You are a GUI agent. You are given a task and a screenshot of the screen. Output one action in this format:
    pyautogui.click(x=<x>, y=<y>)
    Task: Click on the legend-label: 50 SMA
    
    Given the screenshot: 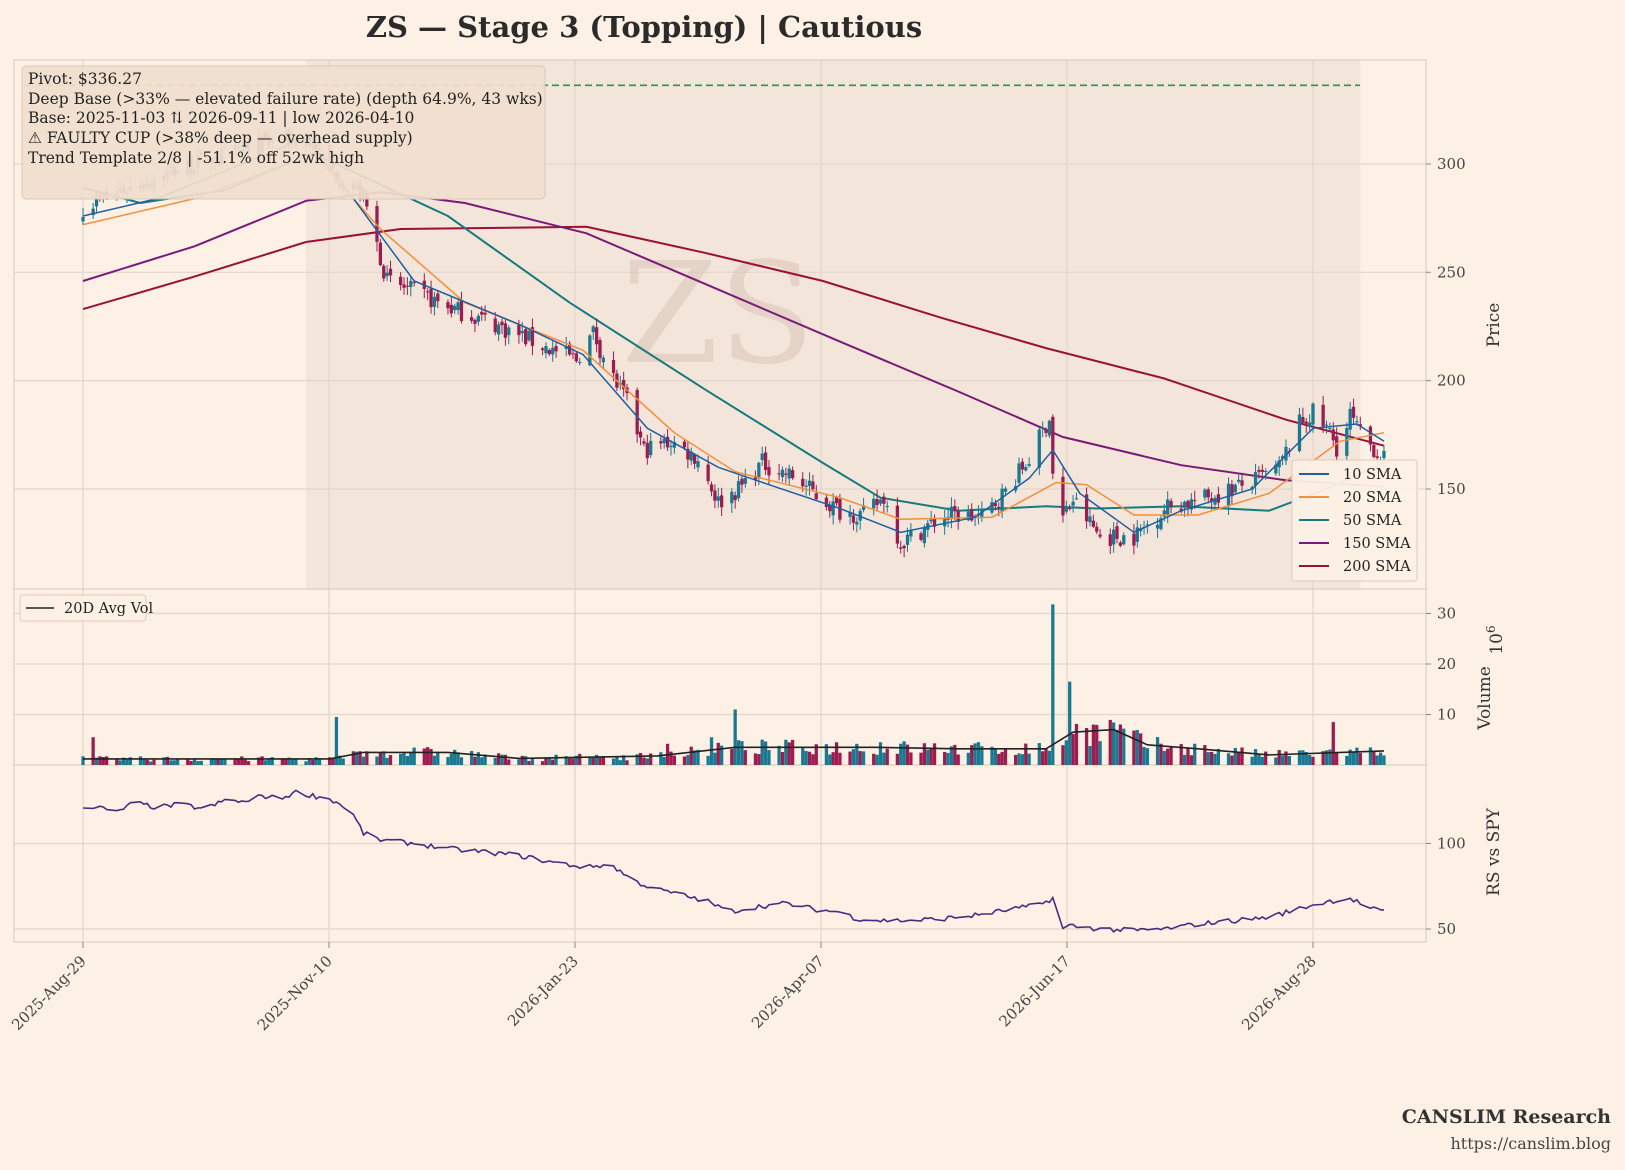 What is the action you would take?
    pyautogui.click(x=1372, y=521)
    